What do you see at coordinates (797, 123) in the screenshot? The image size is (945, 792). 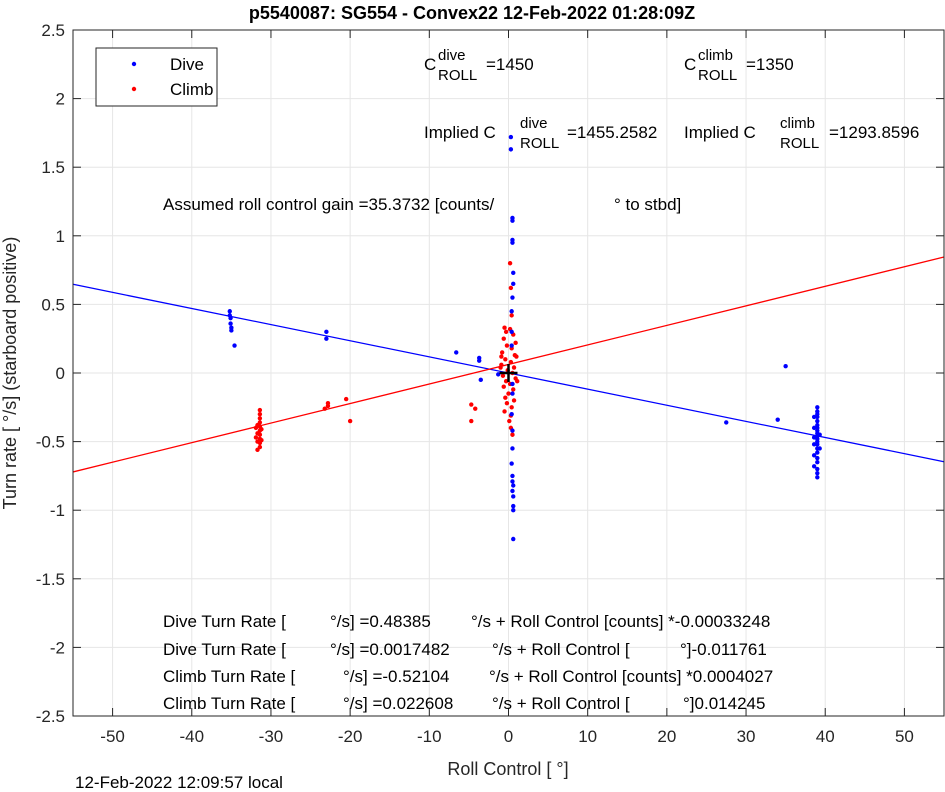 I see `implied-climb-sup: climb` at bounding box center [797, 123].